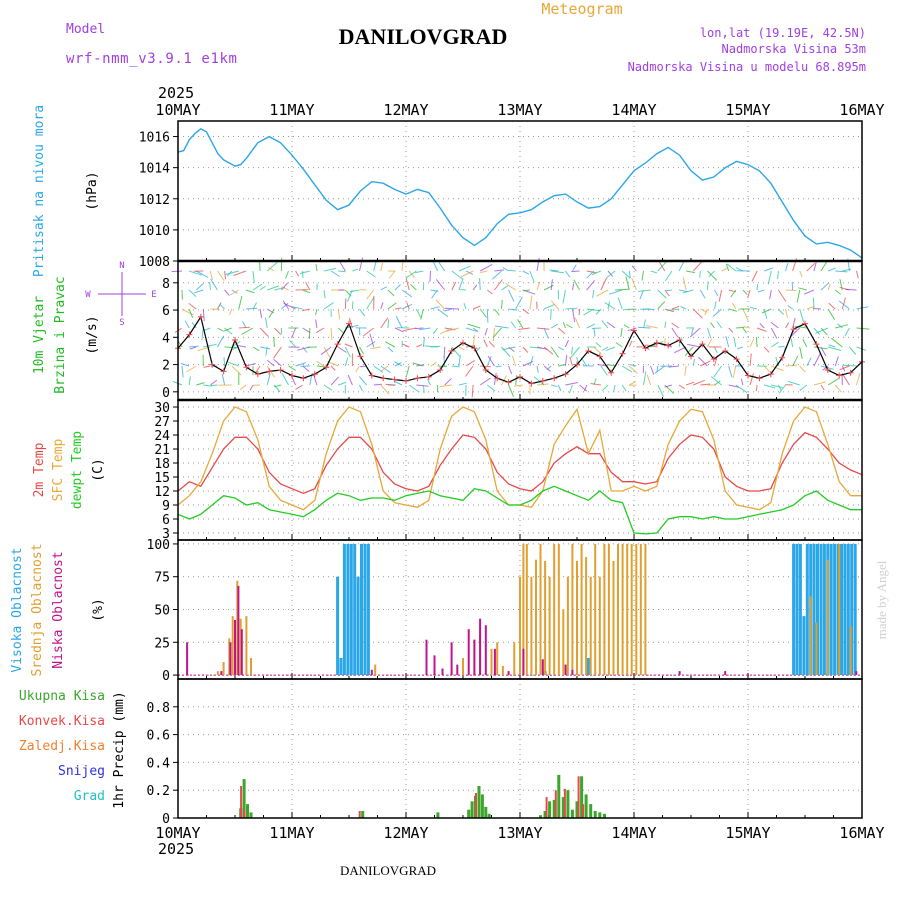  I want to click on cloud-label-3: Niska Oblacnost, so click(58, 609).